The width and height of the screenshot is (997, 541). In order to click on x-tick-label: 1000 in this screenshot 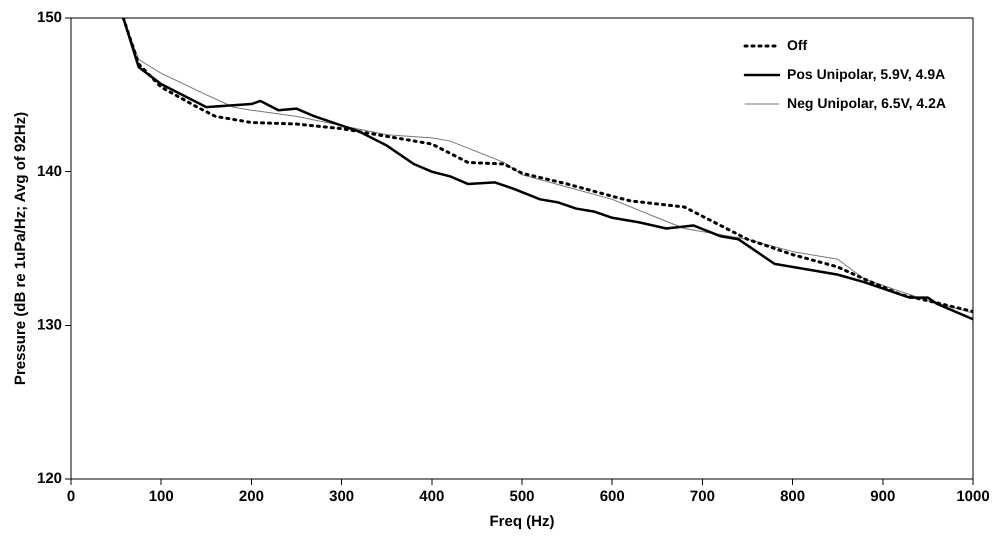, I will do `click(973, 497)`.